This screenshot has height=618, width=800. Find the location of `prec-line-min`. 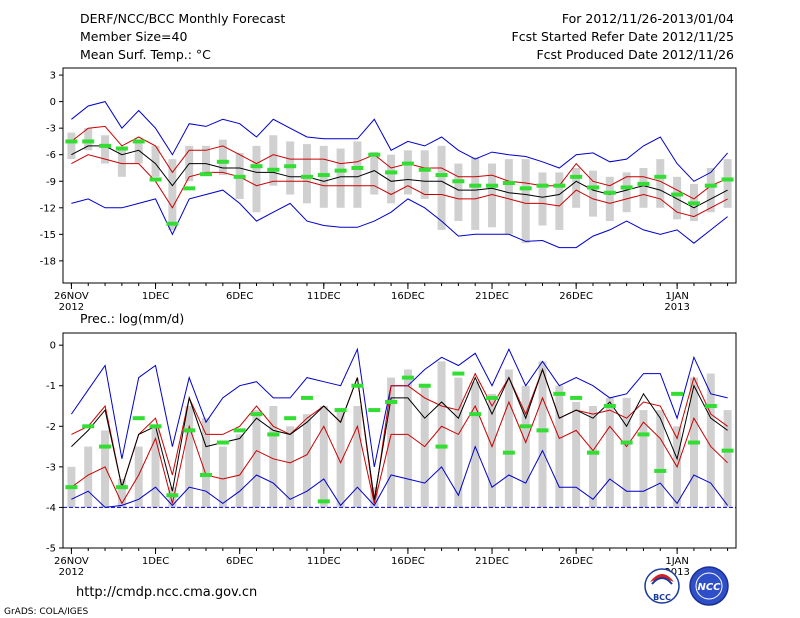

prec-line-min is located at coordinates (399, 476).